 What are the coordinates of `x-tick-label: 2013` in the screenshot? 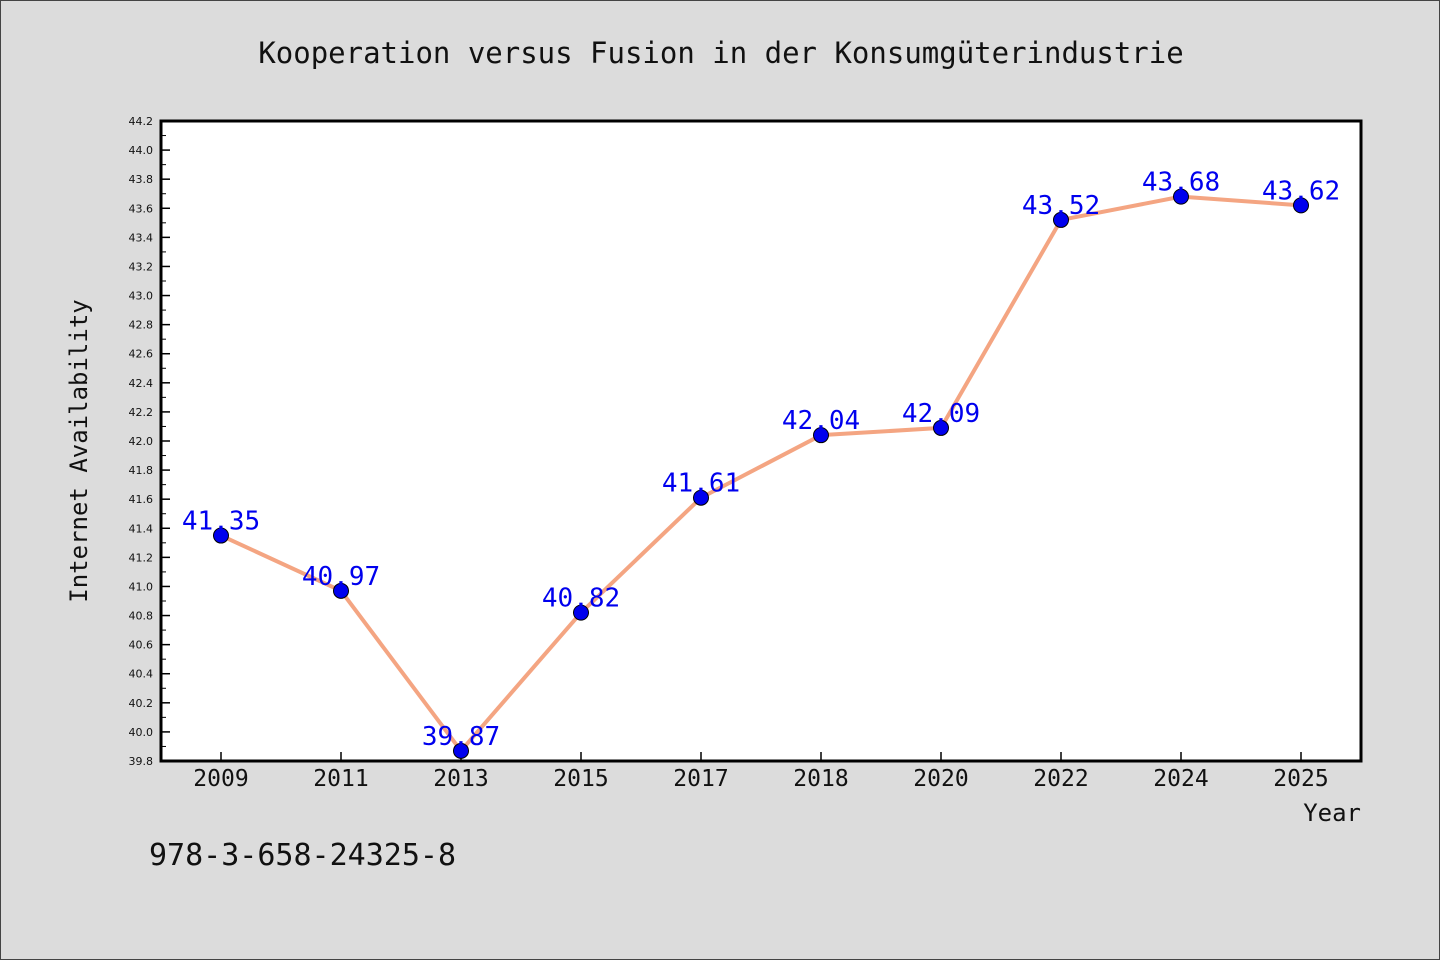 It's located at (460, 779).